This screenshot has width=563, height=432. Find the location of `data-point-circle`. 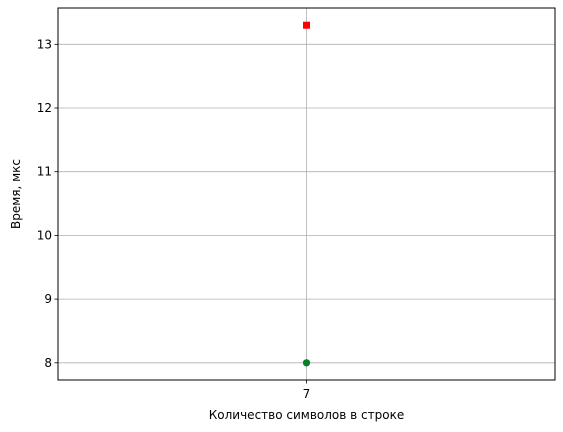

data-point-circle is located at coordinates (306, 363).